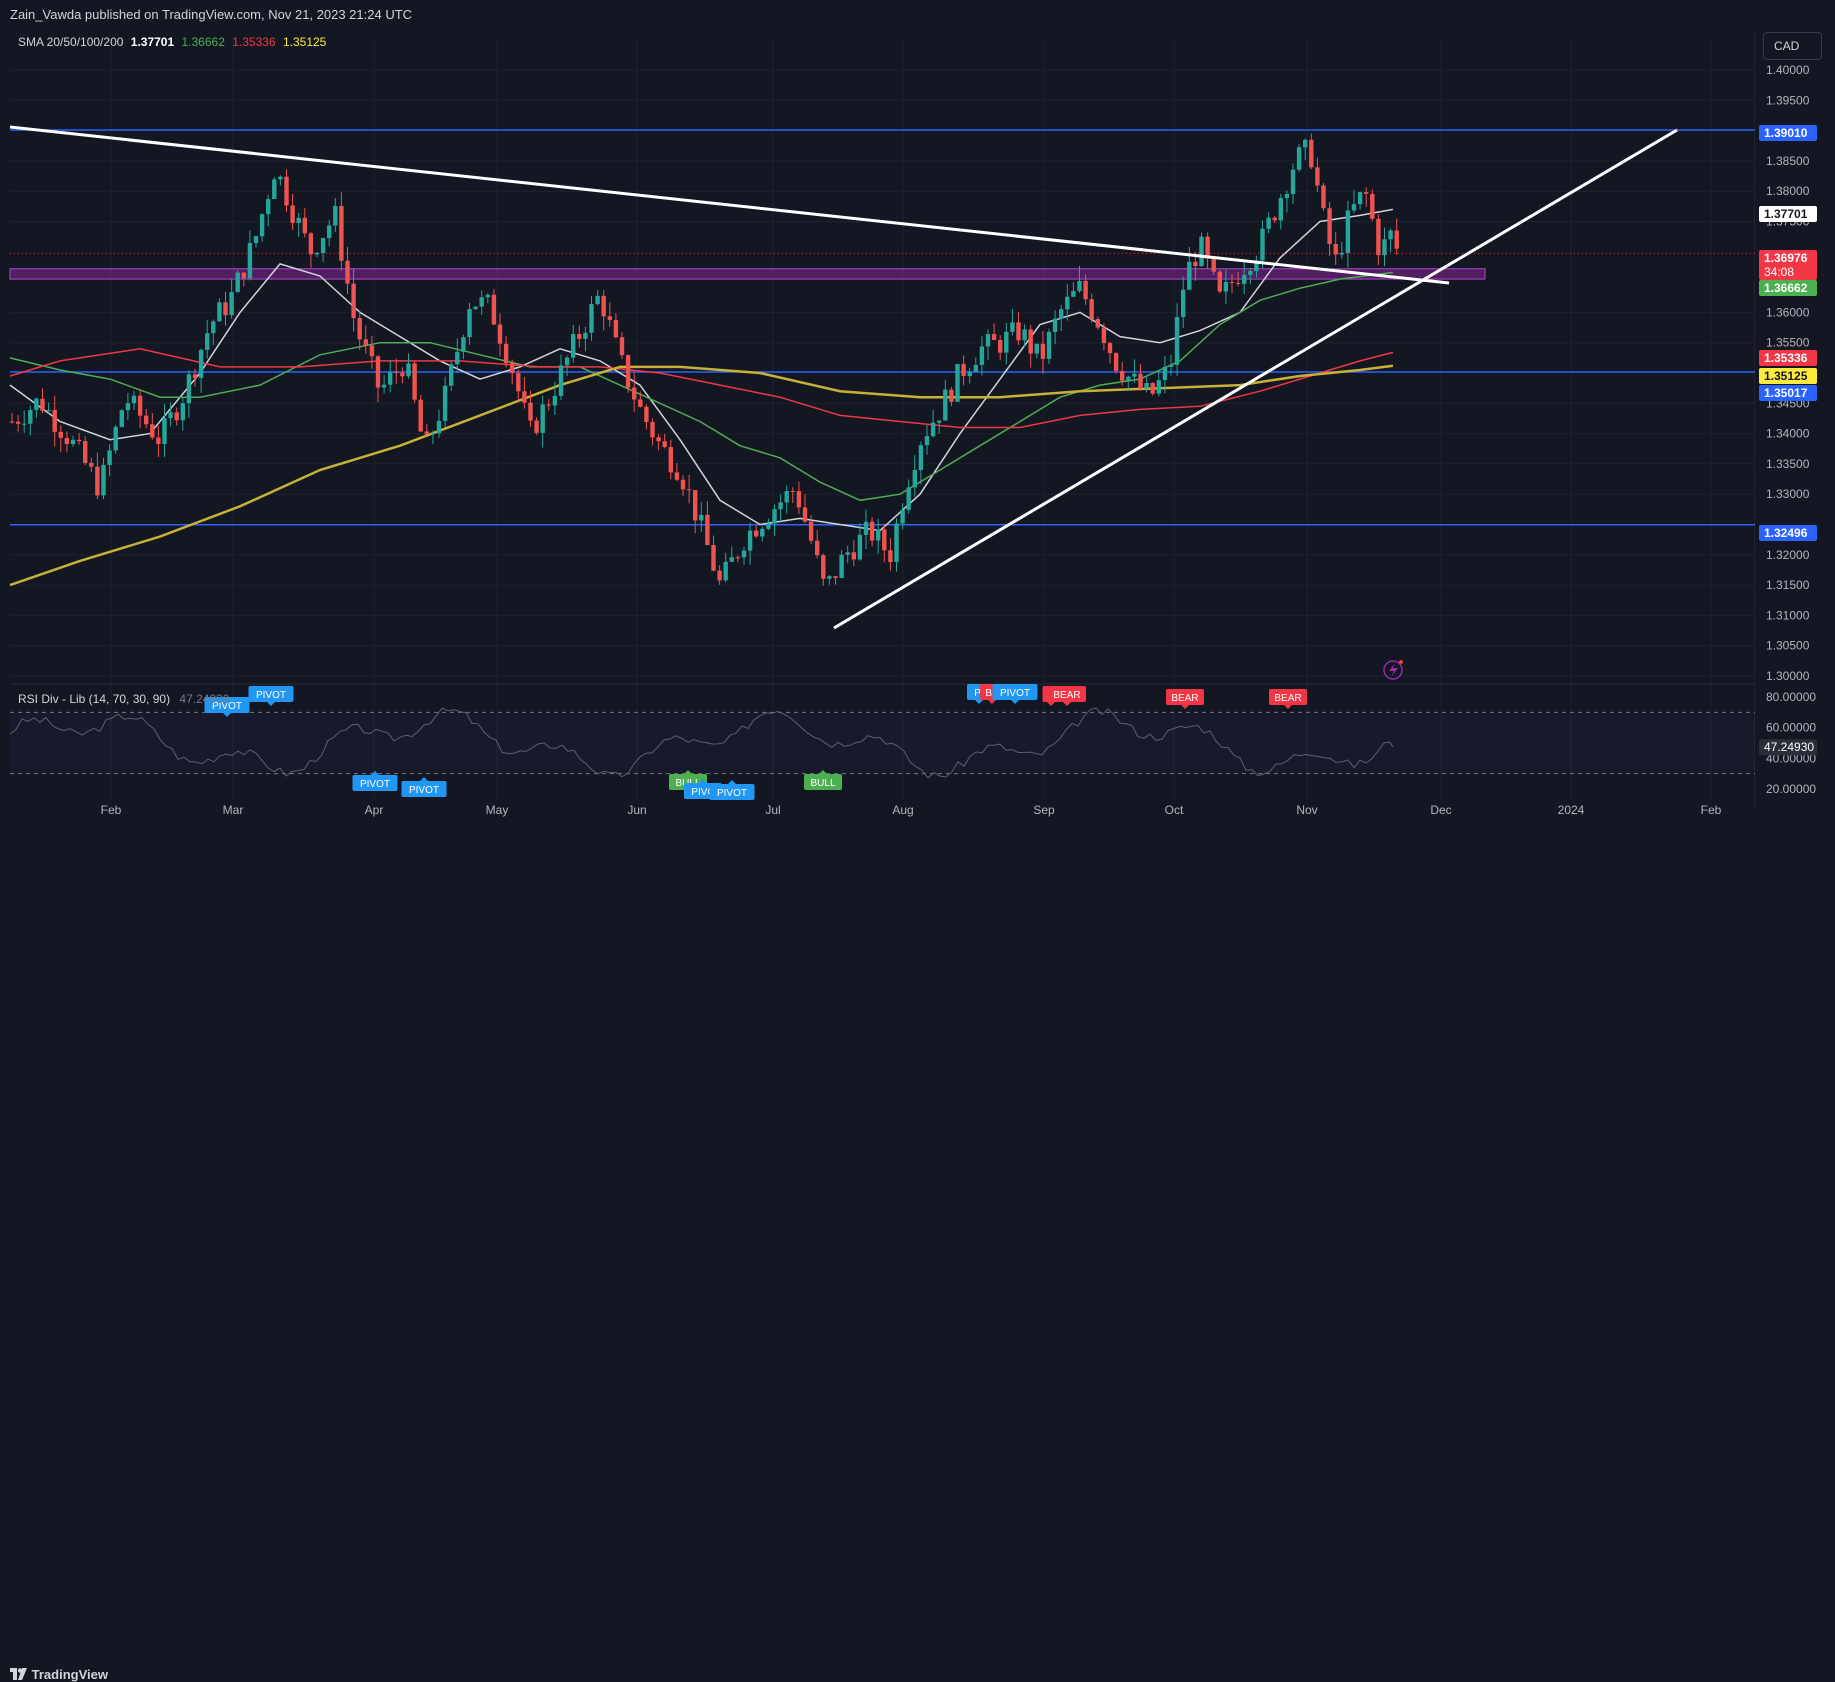  What do you see at coordinates (902, 810) in the screenshot?
I see `time-tick-6: Aug` at bounding box center [902, 810].